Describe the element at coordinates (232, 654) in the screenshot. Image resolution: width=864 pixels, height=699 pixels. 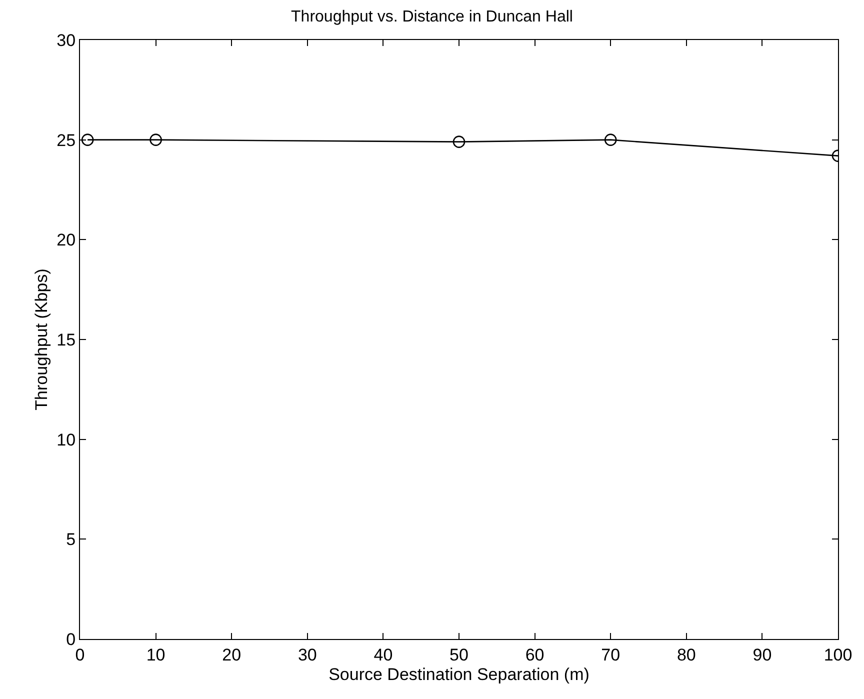
I see `x-tick-label: 20` at that location.